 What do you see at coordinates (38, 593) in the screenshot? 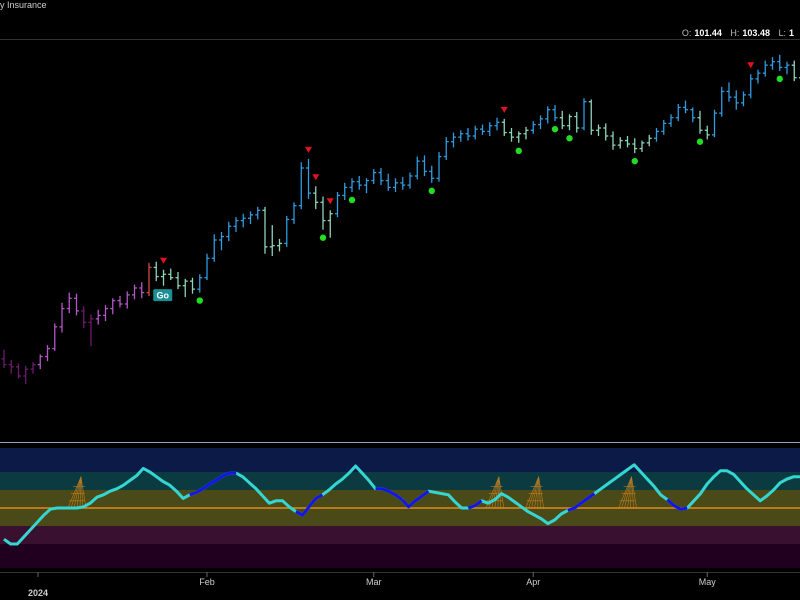
I see `x-axis-year-label: 2024` at bounding box center [38, 593].